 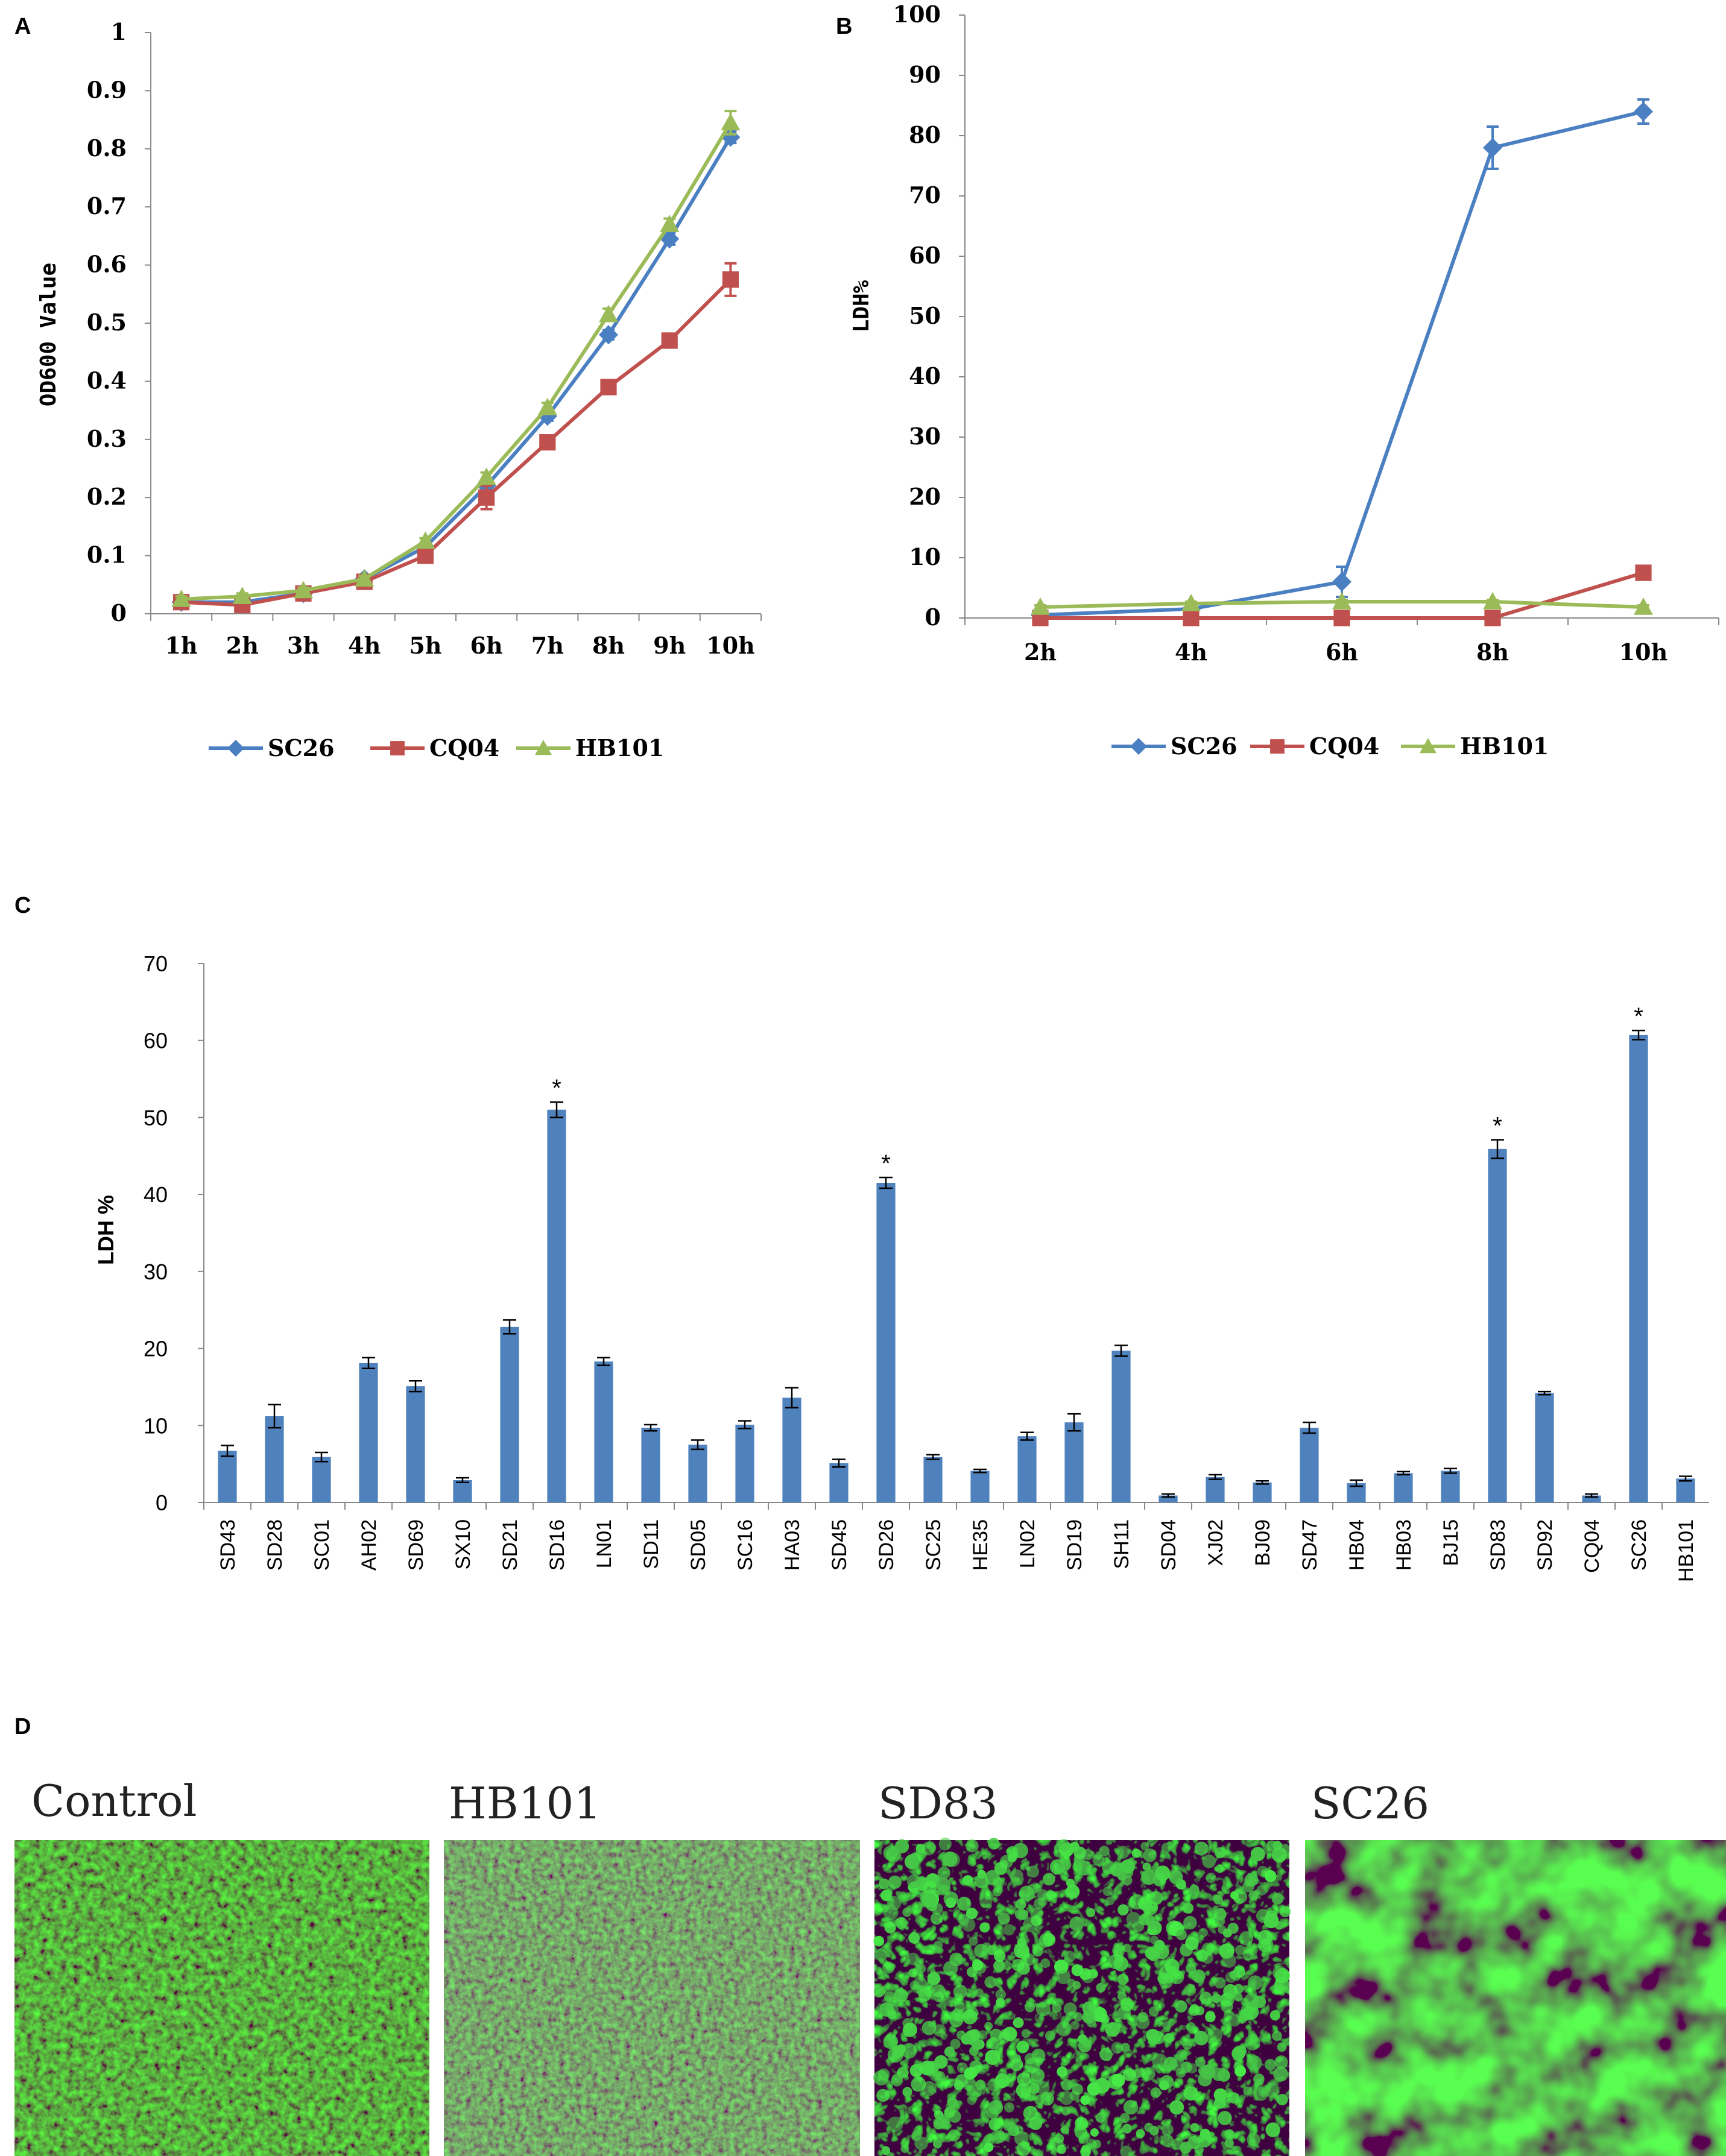 What do you see at coordinates (925, 437) in the screenshot?
I see `y-tick-label: 30` at bounding box center [925, 437].